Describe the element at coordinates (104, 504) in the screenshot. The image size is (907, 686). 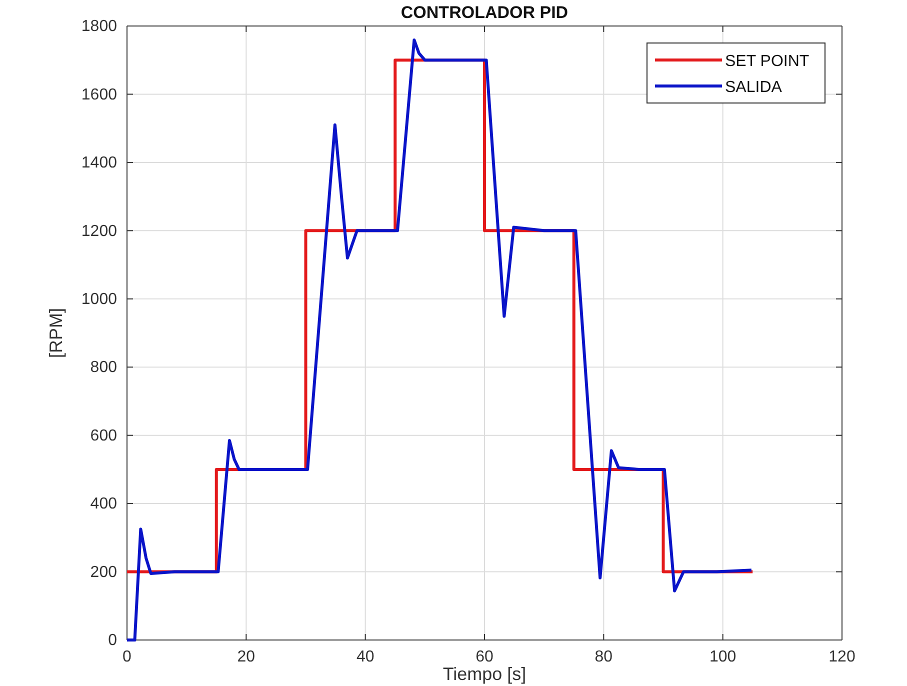
I see `y-tick-label: 400` at that location.